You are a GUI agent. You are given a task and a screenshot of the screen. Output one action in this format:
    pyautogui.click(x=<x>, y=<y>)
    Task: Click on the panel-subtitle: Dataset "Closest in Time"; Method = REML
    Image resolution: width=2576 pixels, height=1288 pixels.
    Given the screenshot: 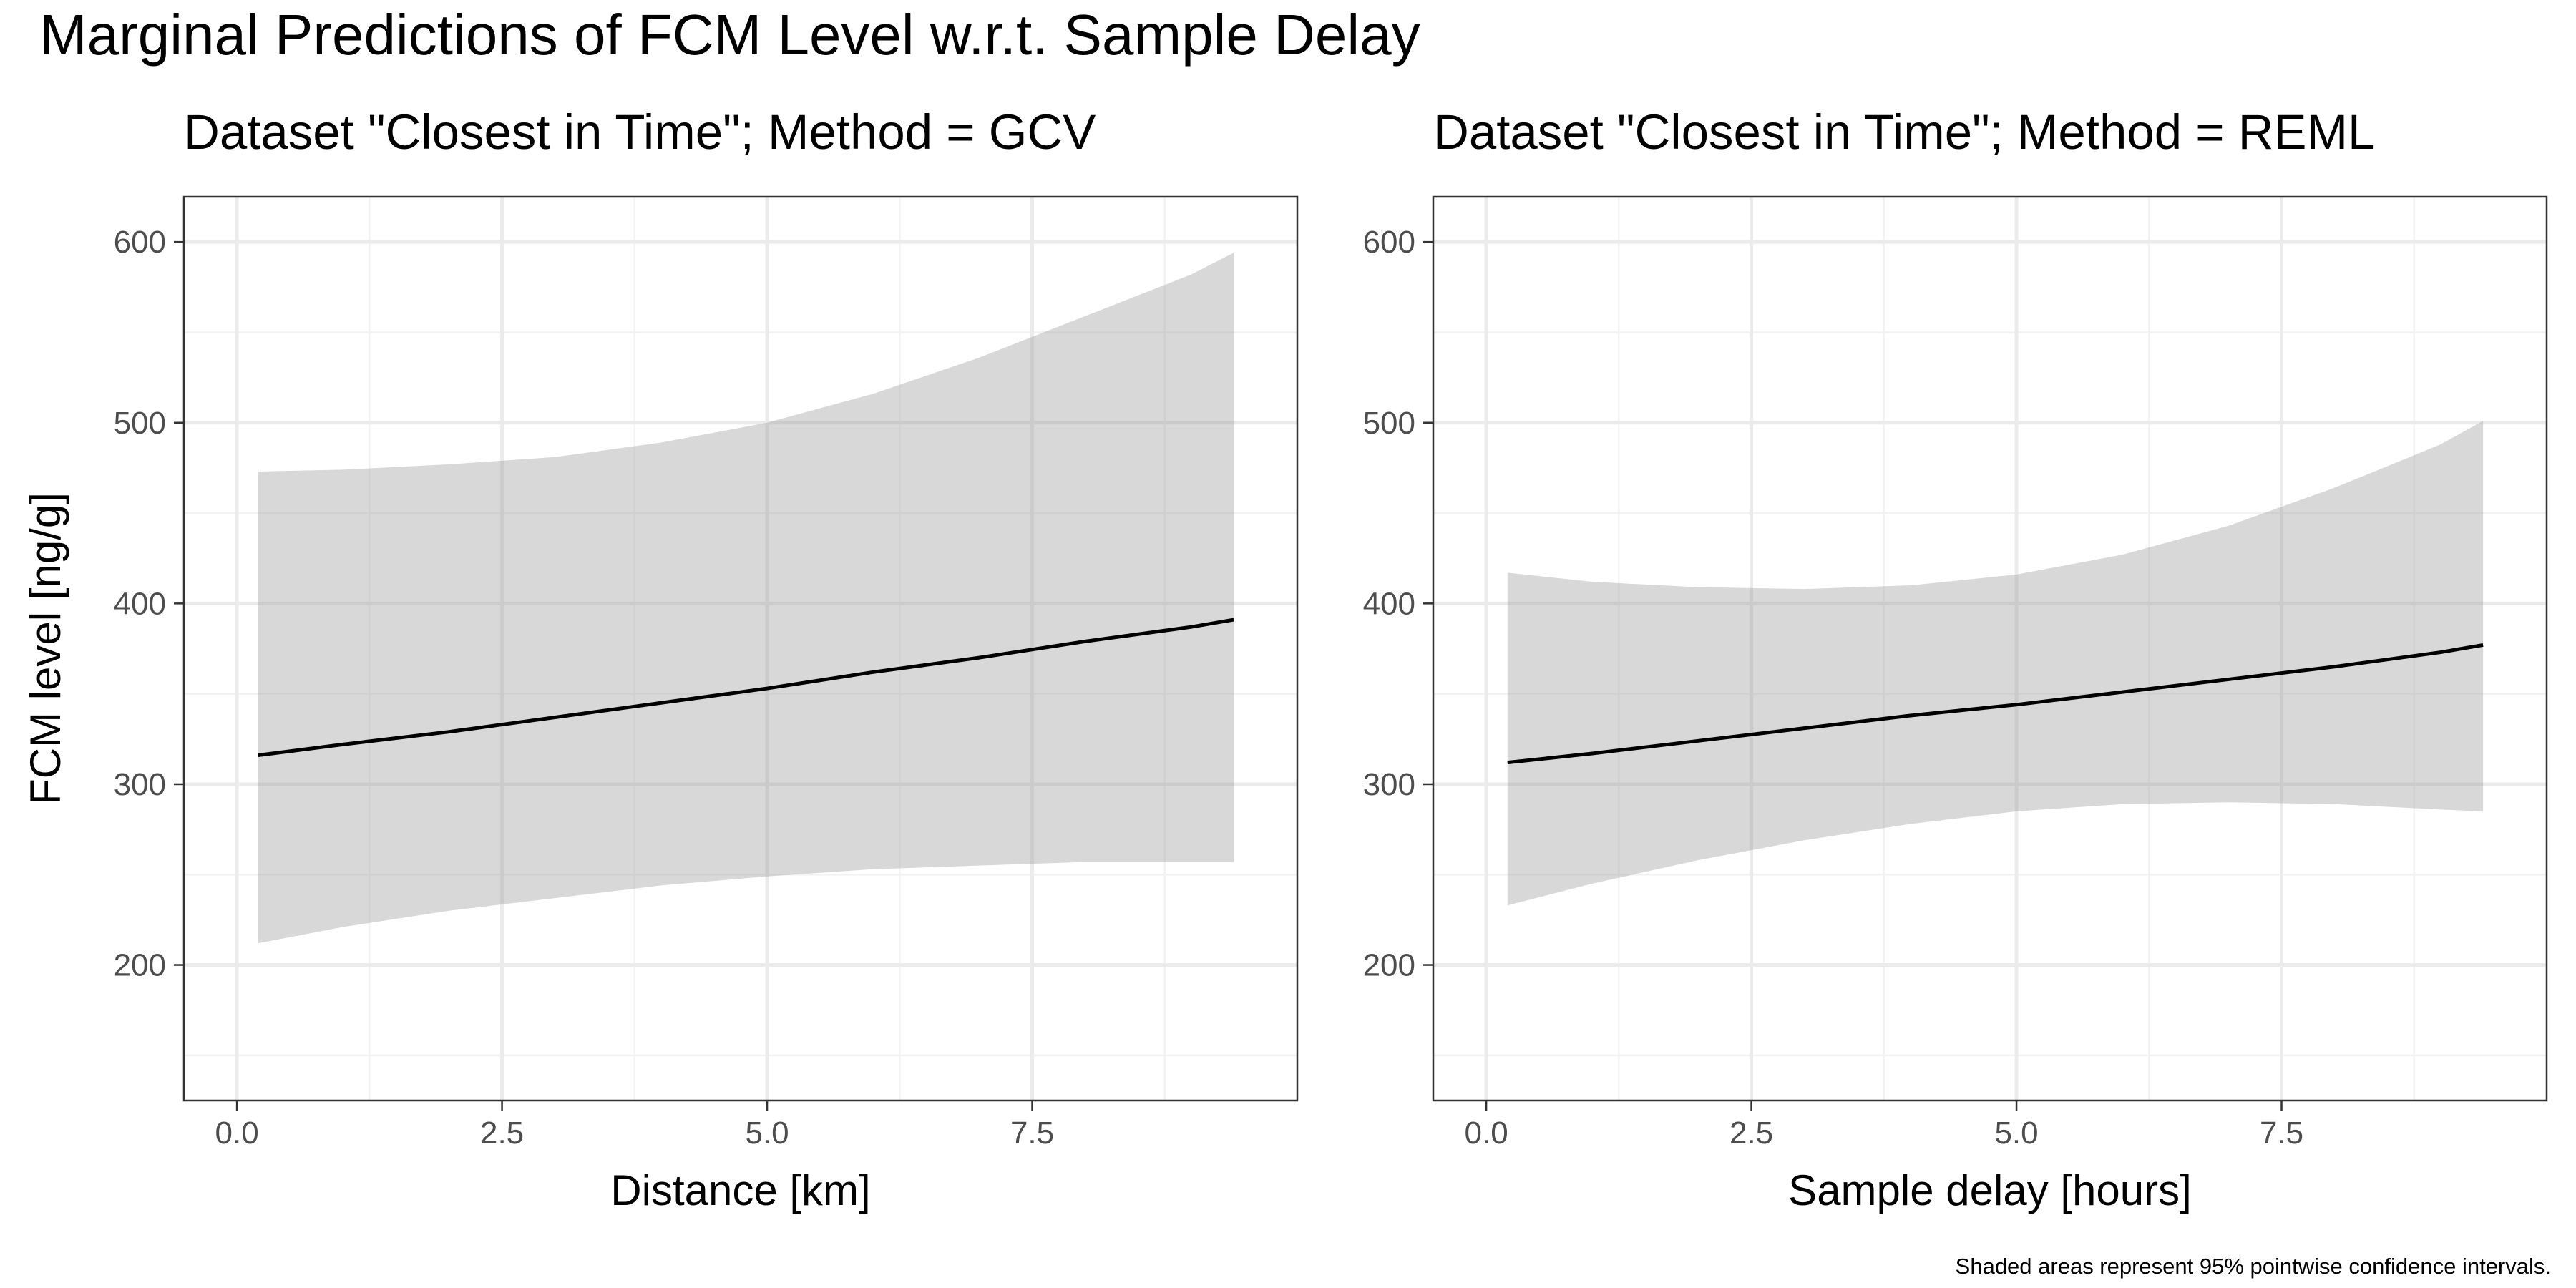 What is the action you would take?
    pyautogui.click(x=1904, y=132)
    